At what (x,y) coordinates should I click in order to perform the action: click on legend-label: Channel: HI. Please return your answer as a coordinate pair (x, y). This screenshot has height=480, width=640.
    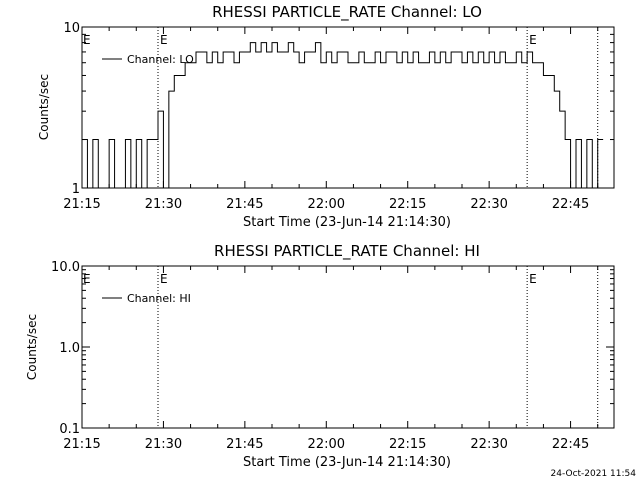
    Looking at the image, I should click on (159, 298).